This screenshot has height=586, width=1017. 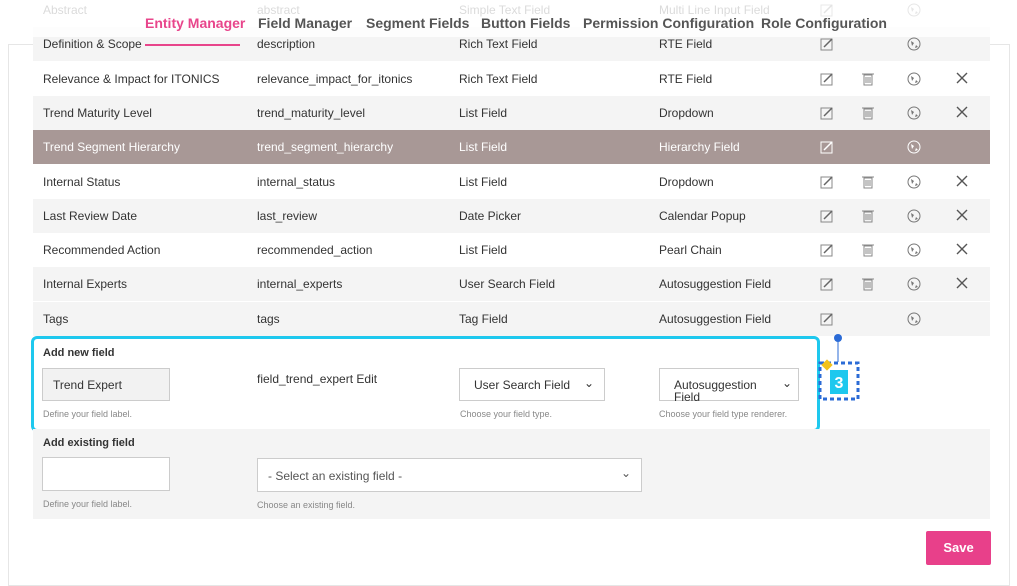 I want to click on cell: Internal Experts, so click(x=85, y=284).